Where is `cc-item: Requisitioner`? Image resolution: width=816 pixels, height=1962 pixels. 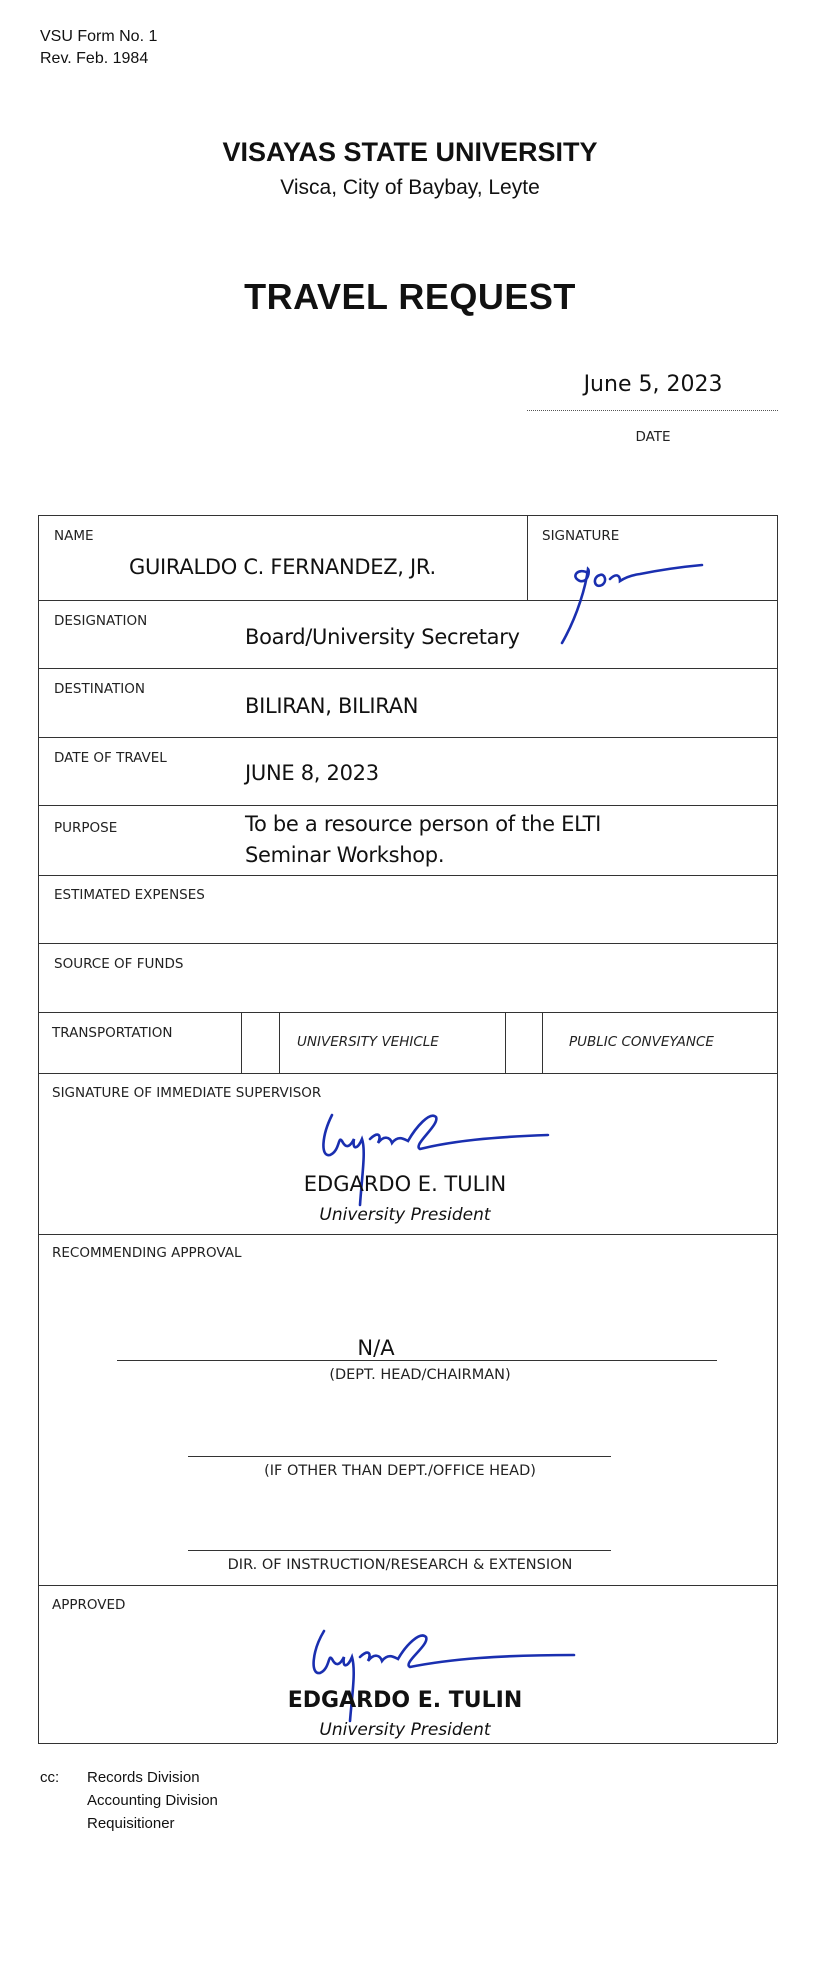 cc-item: Requisitioner is located at coordinates (131, 1823).